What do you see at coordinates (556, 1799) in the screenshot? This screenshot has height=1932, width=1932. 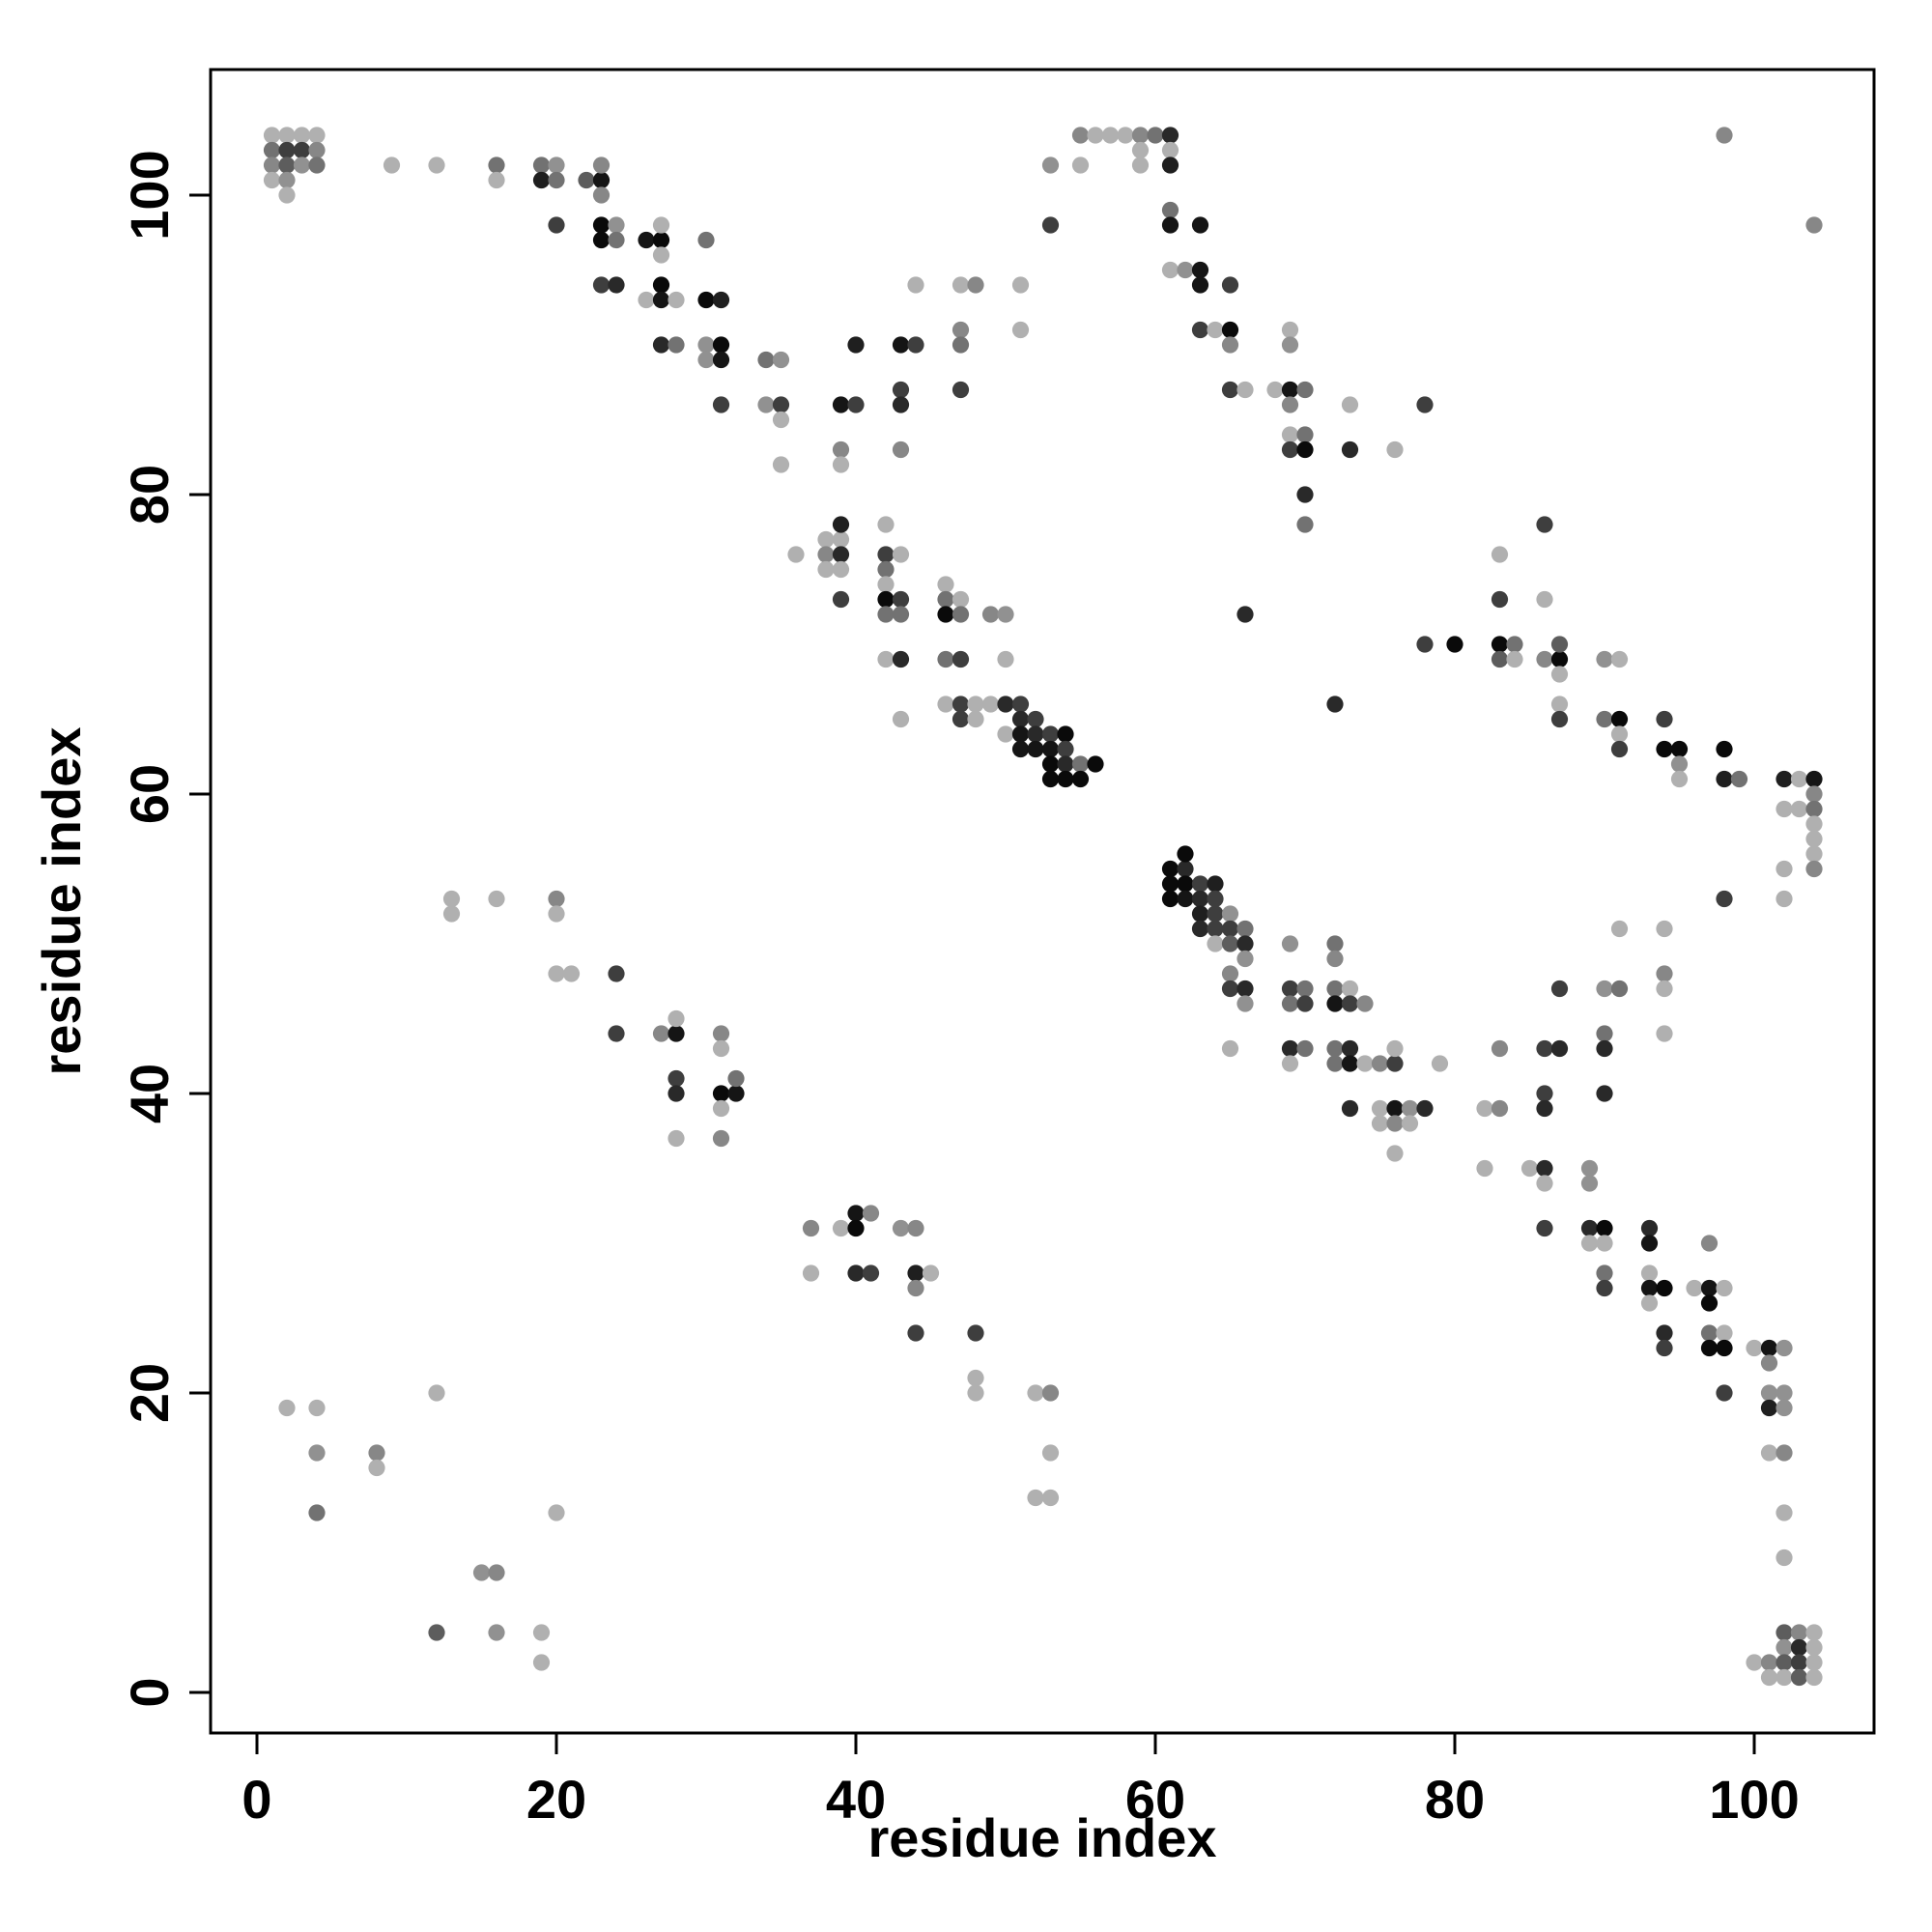 I see `x-tick-label: 20` at bounding box center [556, 1799].